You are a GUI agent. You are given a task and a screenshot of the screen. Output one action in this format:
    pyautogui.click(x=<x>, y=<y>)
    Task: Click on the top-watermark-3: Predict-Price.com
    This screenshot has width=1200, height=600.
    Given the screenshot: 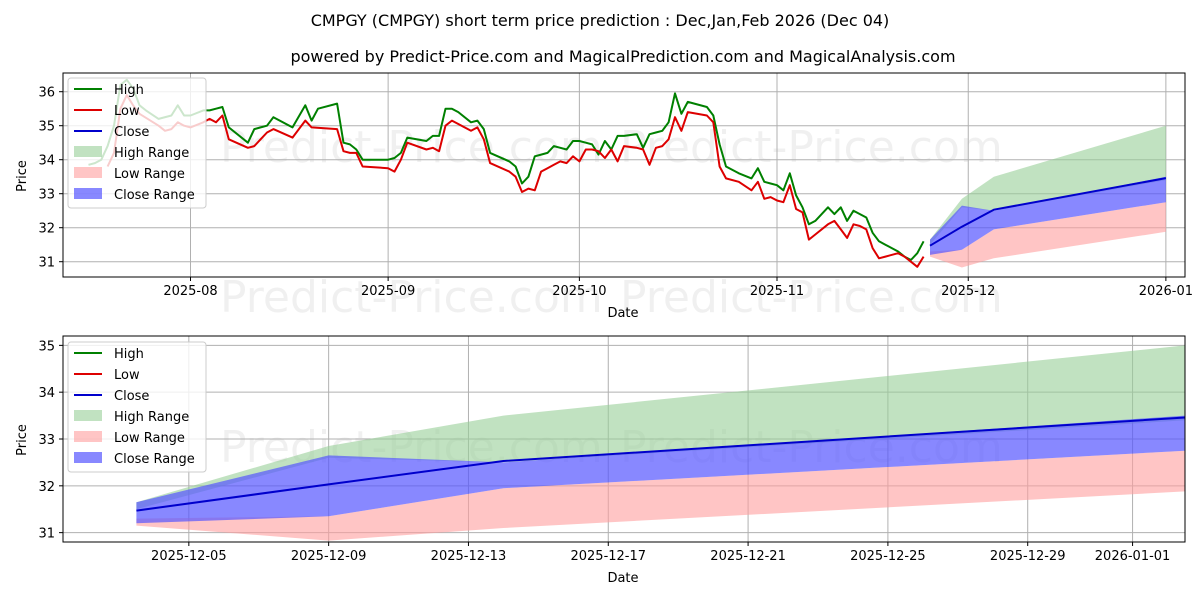 What is the action you would take?
    pyautogui.click(x=411, y=297)
    